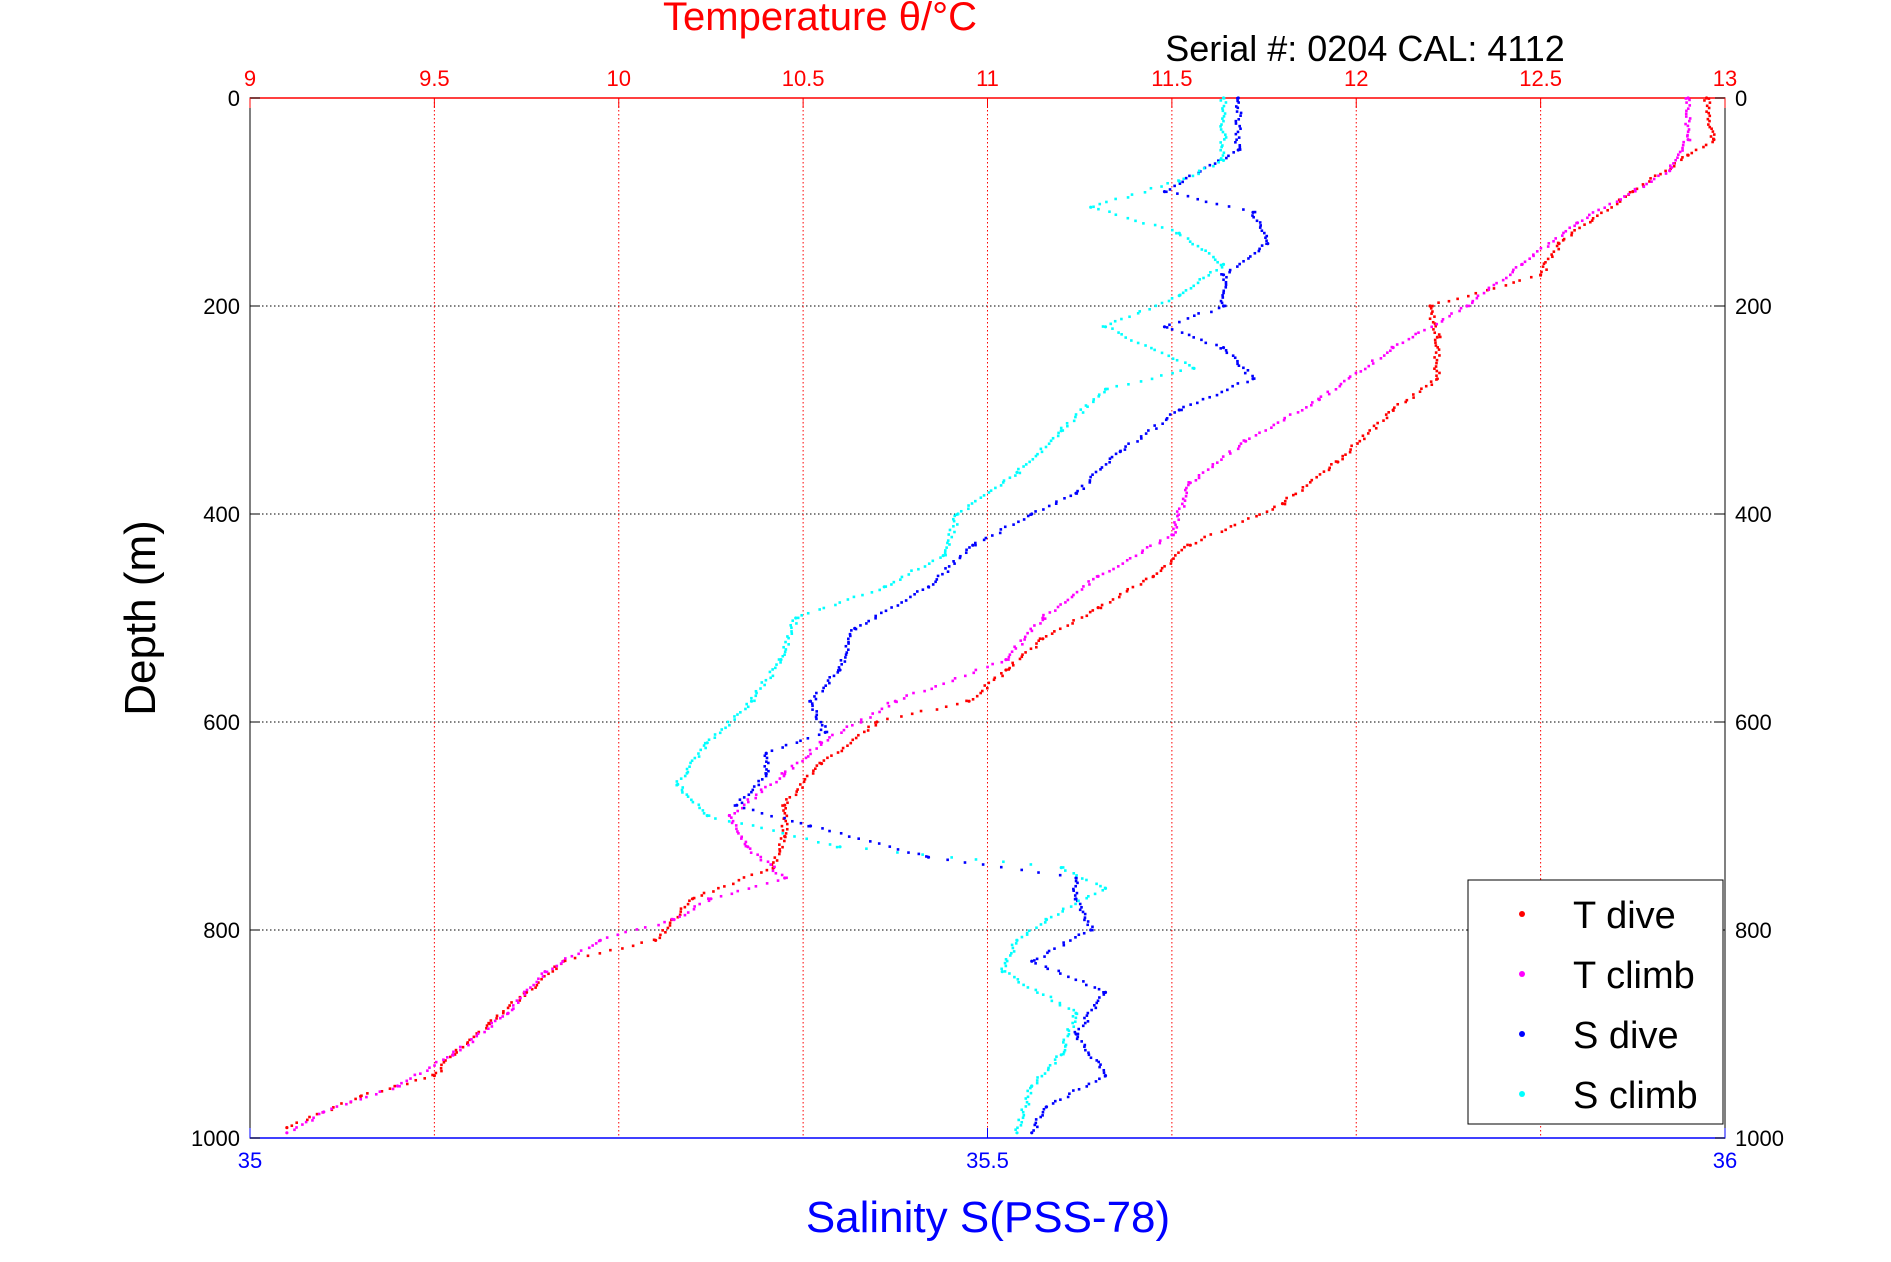 This screenshot has height=1262, width=1891. What do you see at coordinates (1522, 974) in the screenshot?
I see `legend-marker` at bounding box center [1522, 974].